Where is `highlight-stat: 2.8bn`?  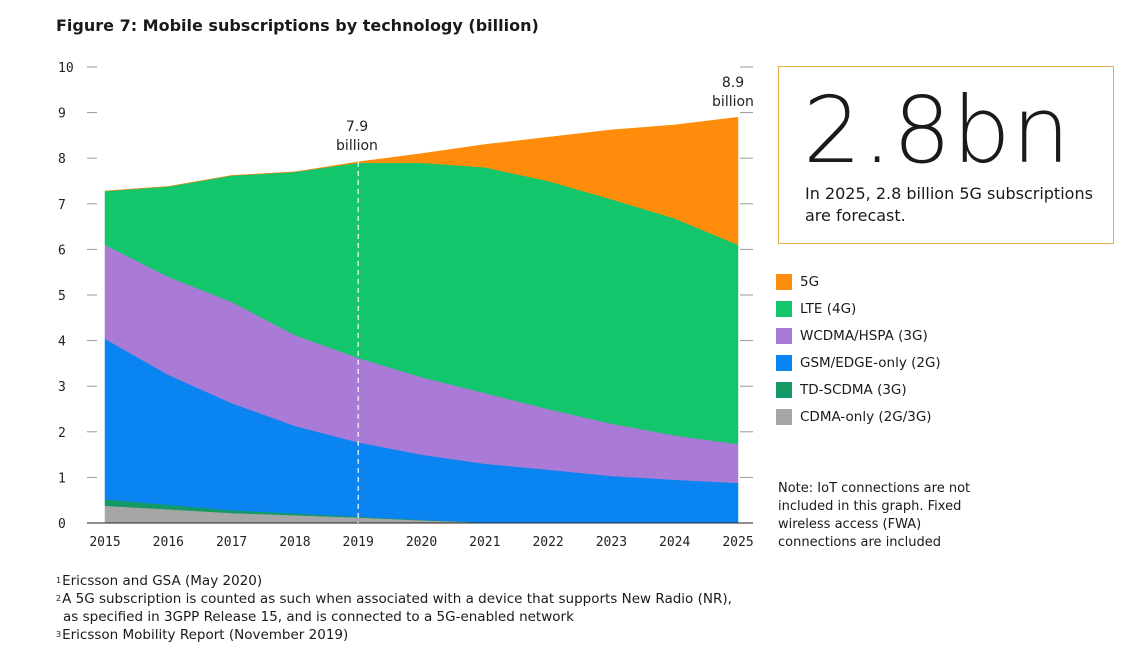
highlight-stat: 2.8bn is located at coordinates (937, 130).